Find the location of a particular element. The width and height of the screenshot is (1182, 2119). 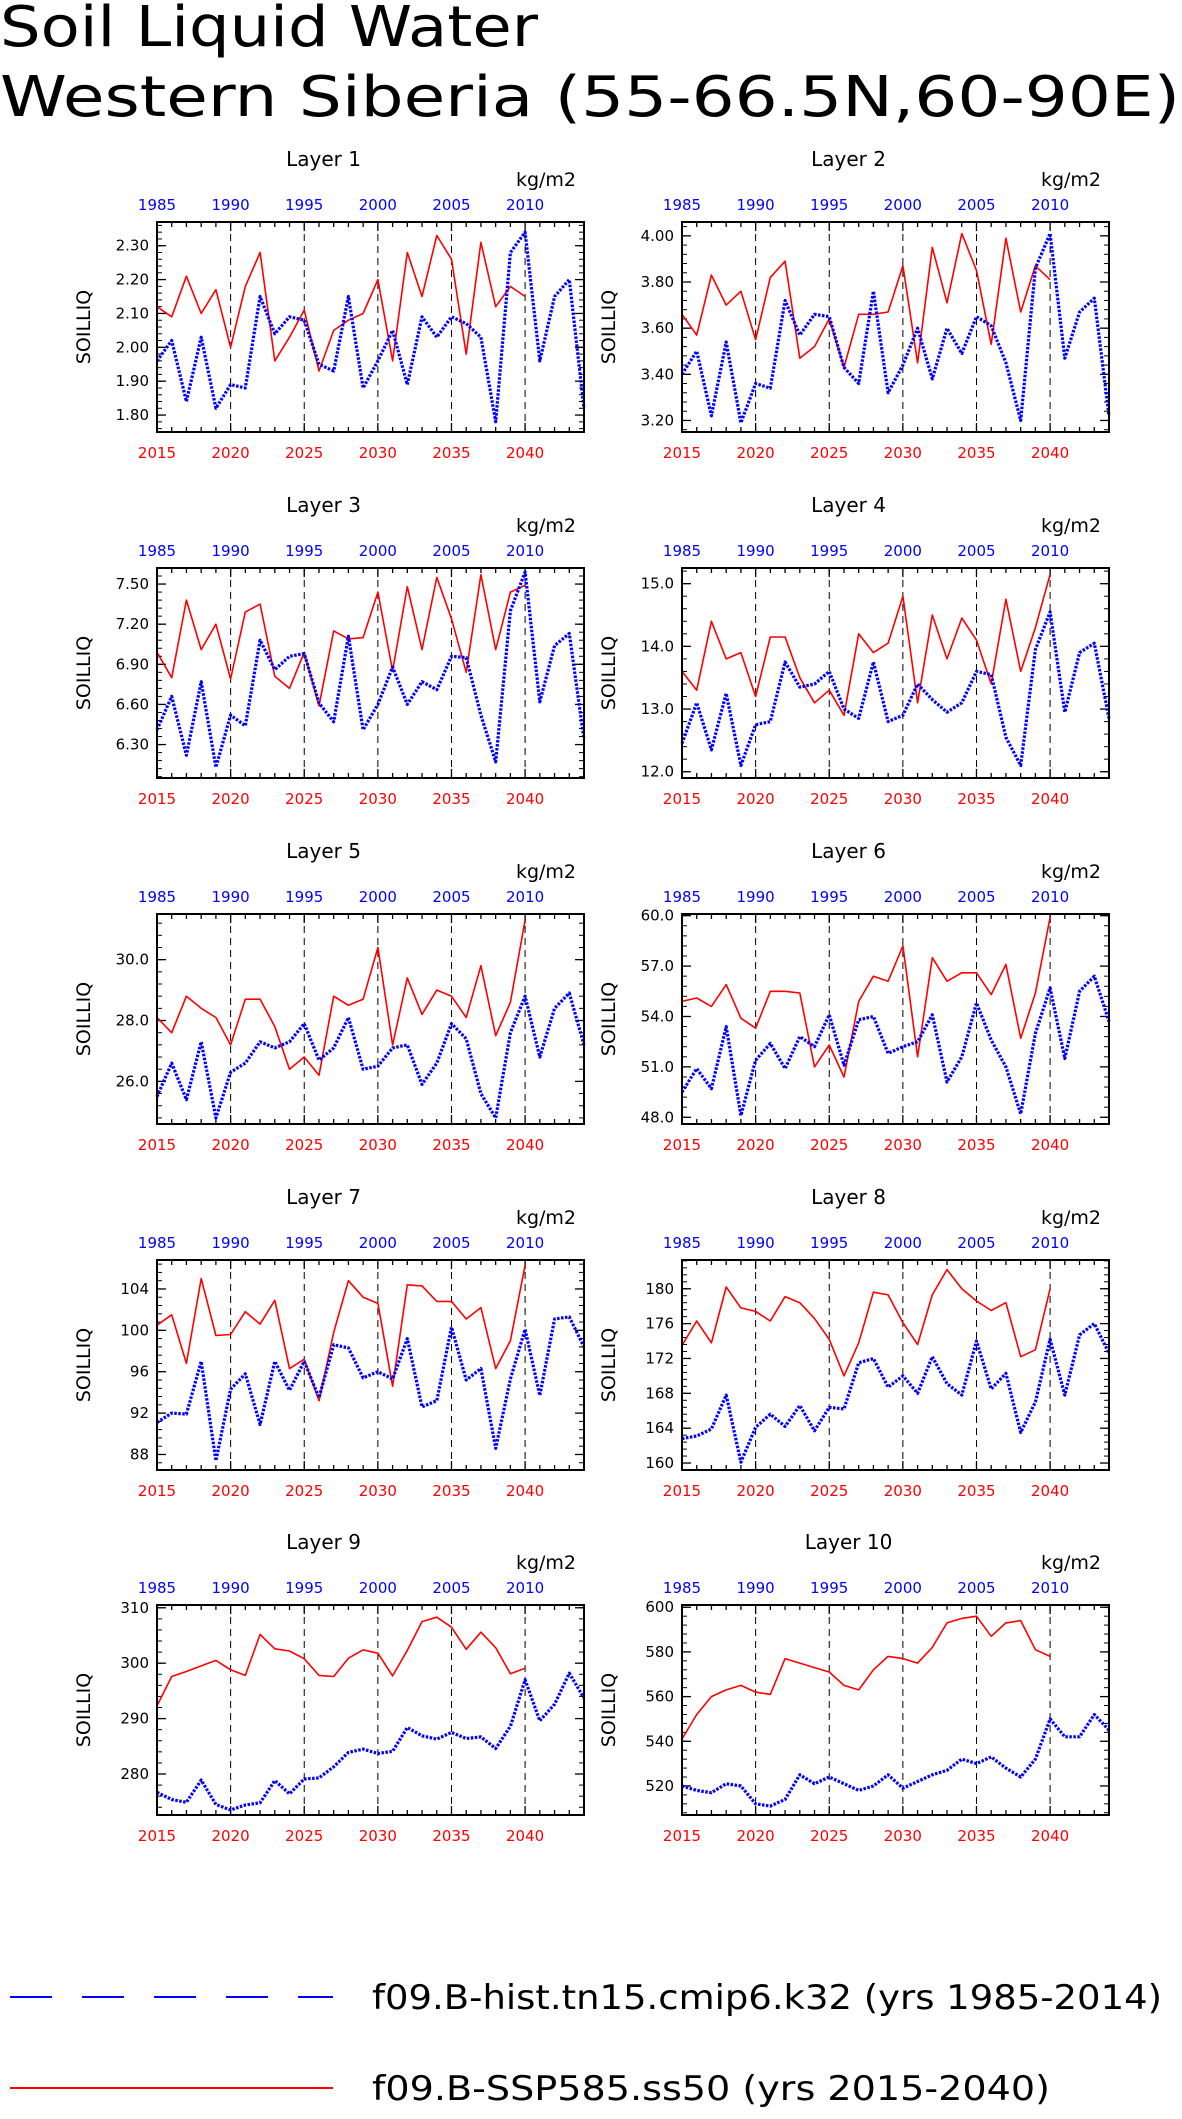

panel-title: Layer 6 is located at coordinates (848, 851).